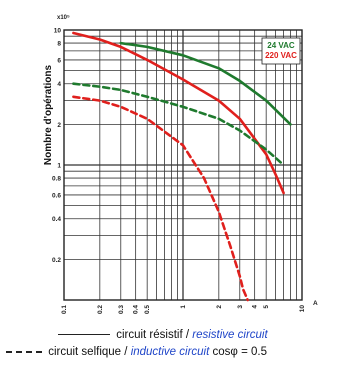  Describe the element at coordinates (58, 31) in the screenshot. I see `y-tick-label: 10` at that location.